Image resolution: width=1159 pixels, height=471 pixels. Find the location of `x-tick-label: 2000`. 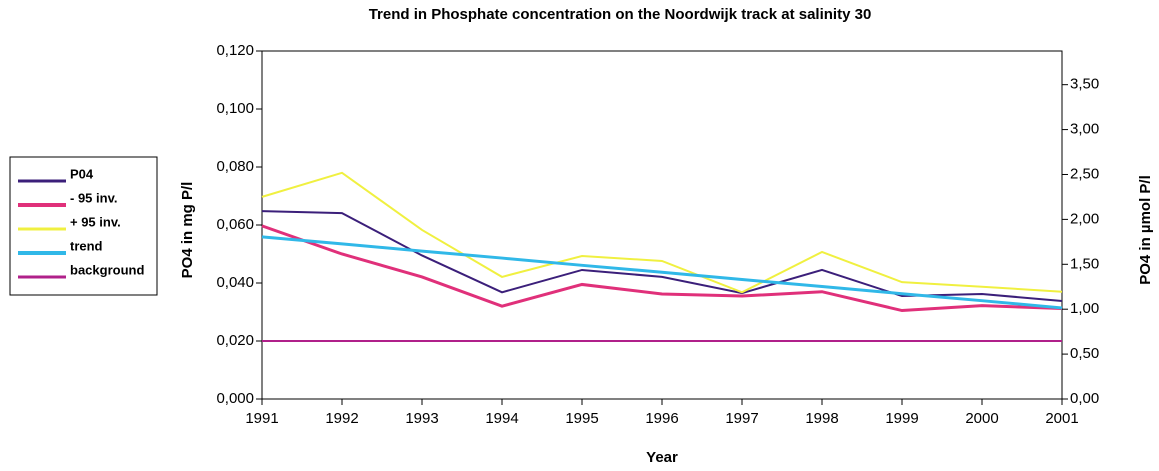

x-tick-label: 2000 is located at coordinates (981, 418).